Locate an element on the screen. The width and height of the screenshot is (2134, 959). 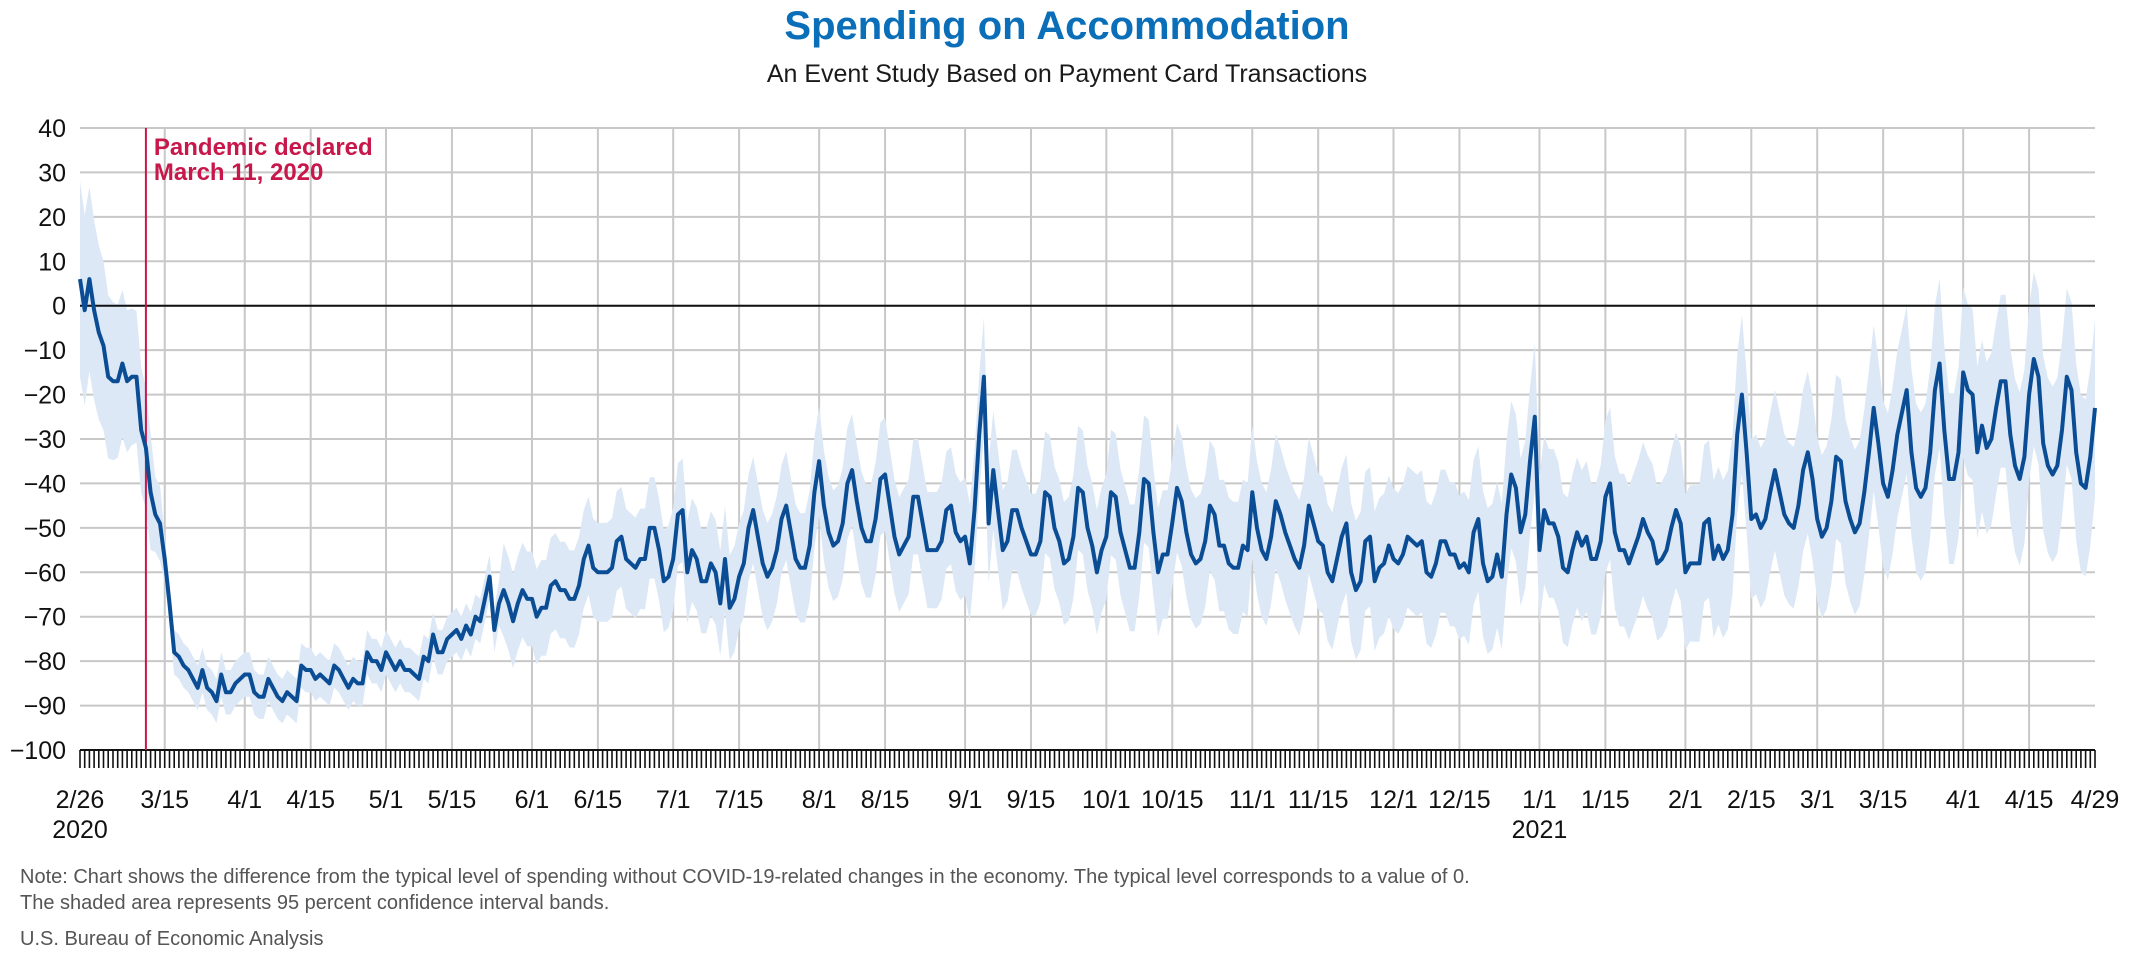
x-tick-label: 7/1 is located at coordinates (673, 800).